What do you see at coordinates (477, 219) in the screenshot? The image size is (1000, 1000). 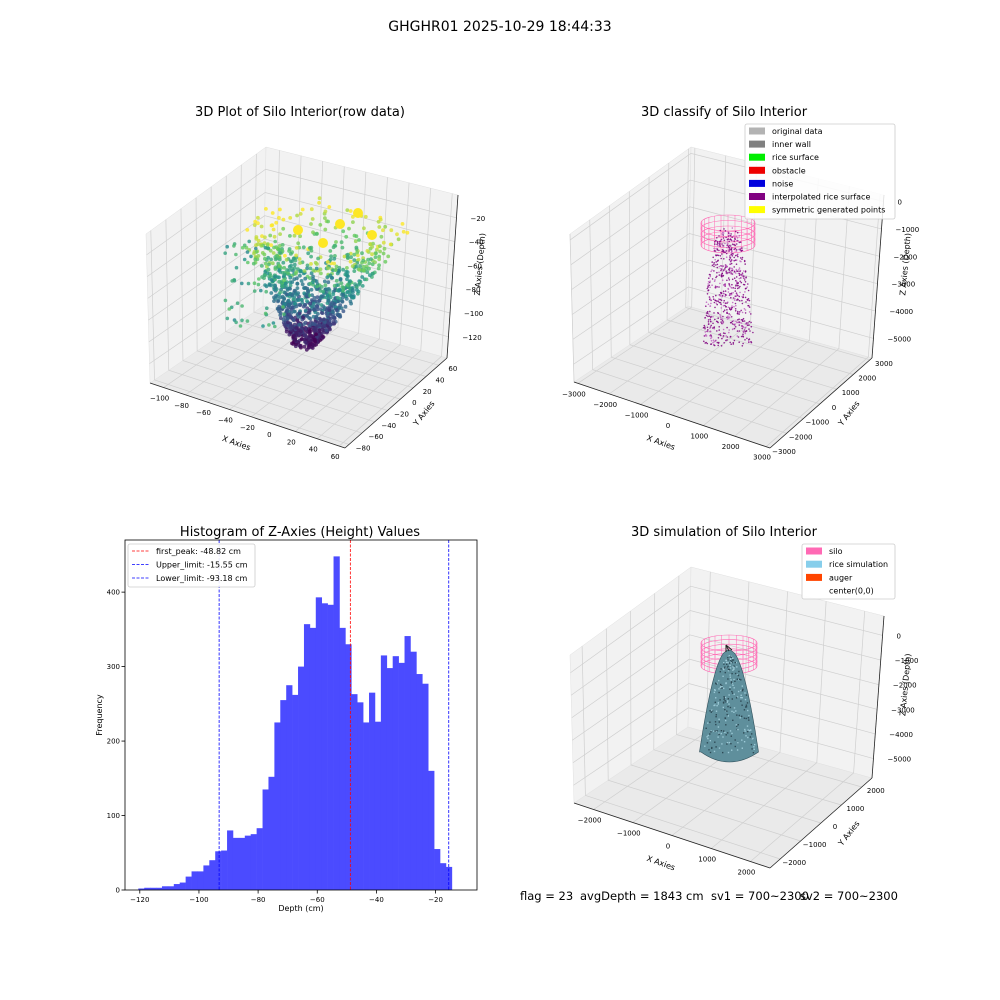 I see `z-tick-label: −20` at bounding box center [477, 219].